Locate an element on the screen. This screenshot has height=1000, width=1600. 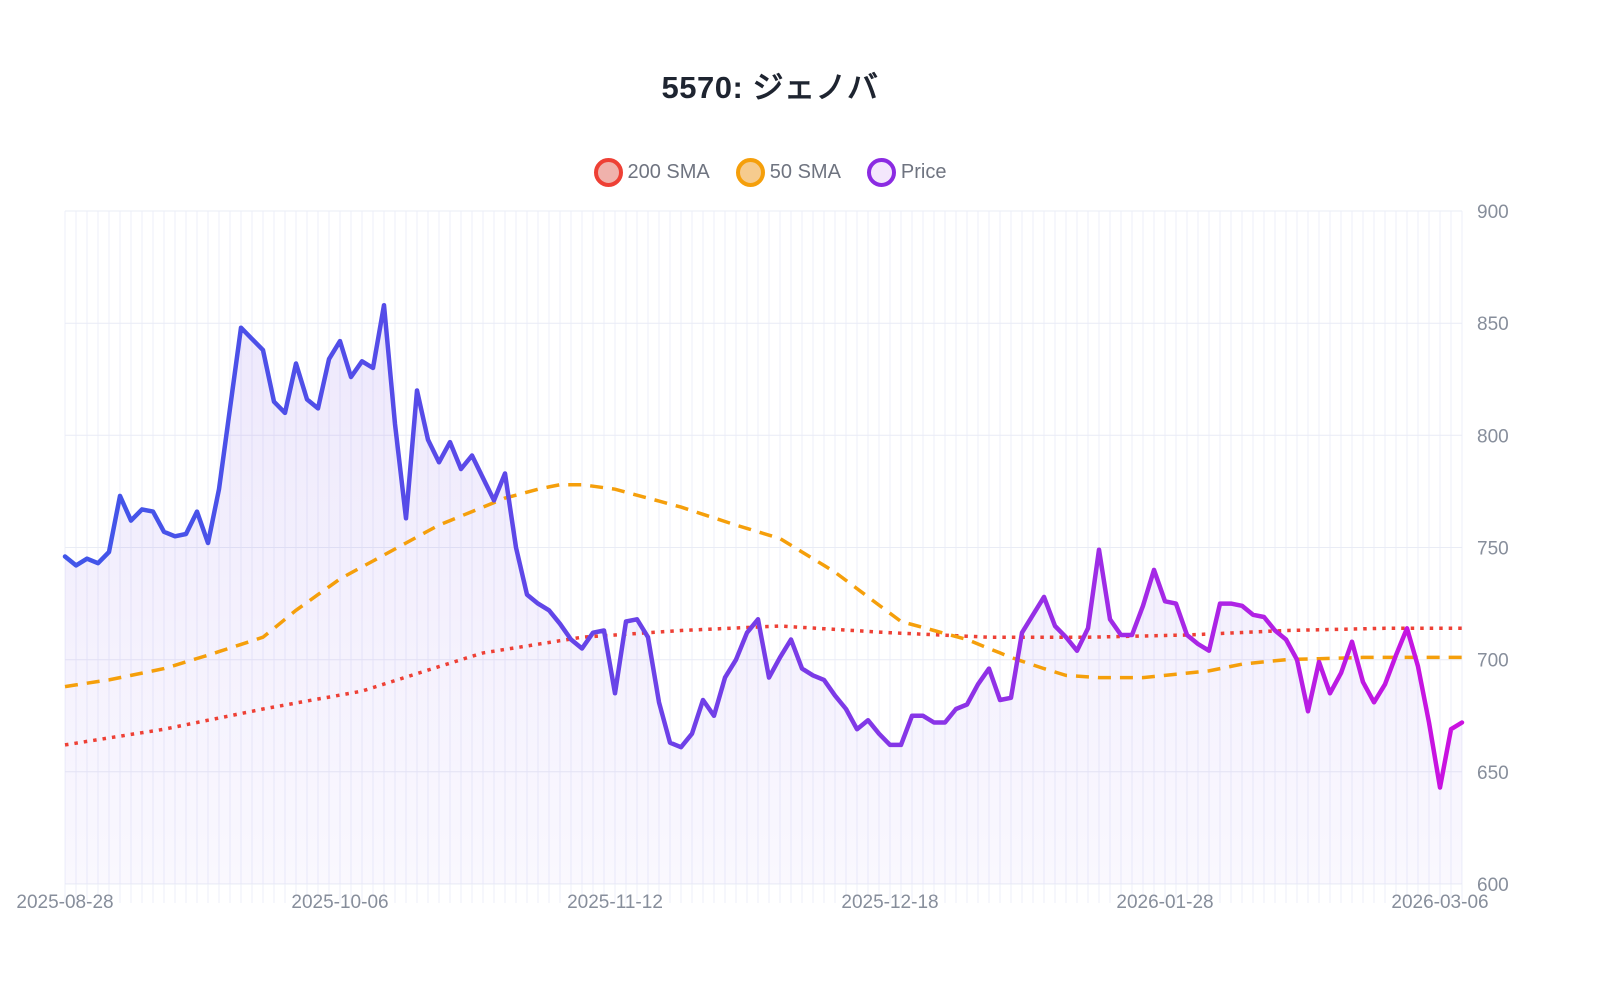
svg-text: 600 is located at coordinates (1493, 885).